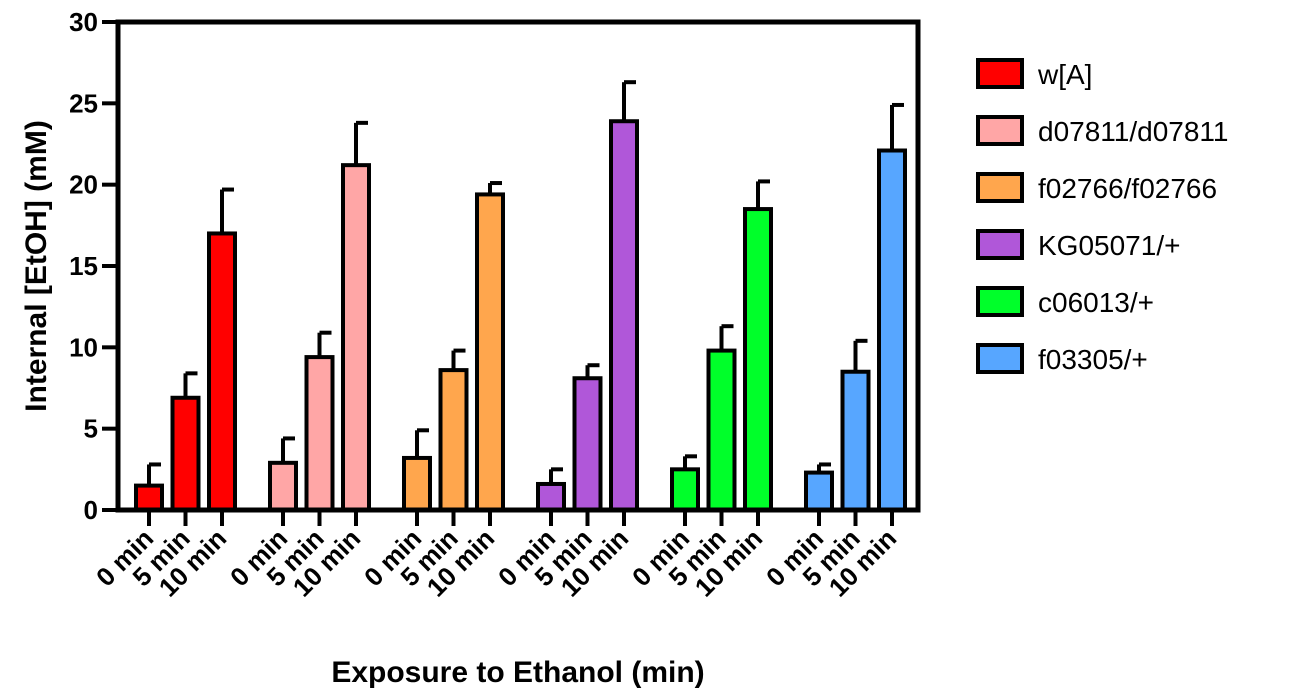 This screenshot has width=1308, height=696. I want to click on y-axis-title: Internal [EtOH] (mM), so click(36, 266).